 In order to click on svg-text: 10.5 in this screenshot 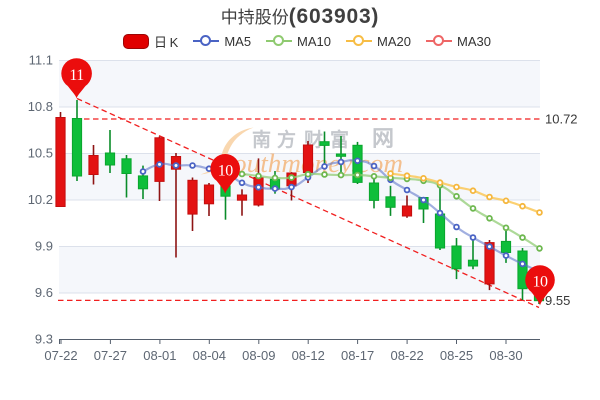, I will do `click(40, 153)`.